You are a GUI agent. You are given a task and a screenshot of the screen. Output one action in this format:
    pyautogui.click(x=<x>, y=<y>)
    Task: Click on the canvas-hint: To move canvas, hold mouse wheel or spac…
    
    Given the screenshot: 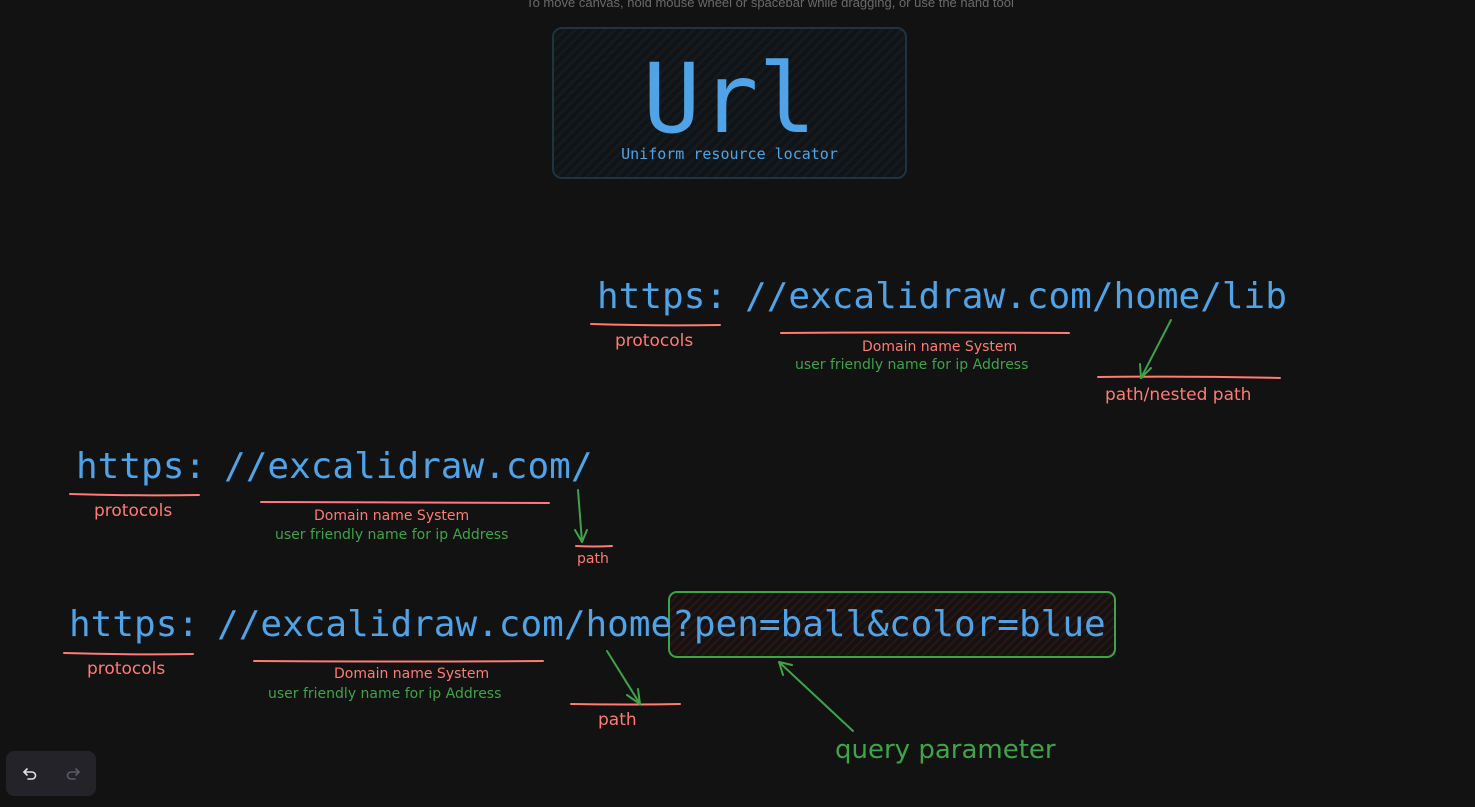 What is the action you would take?
    pyautogui.click(x=770, y=5)
    